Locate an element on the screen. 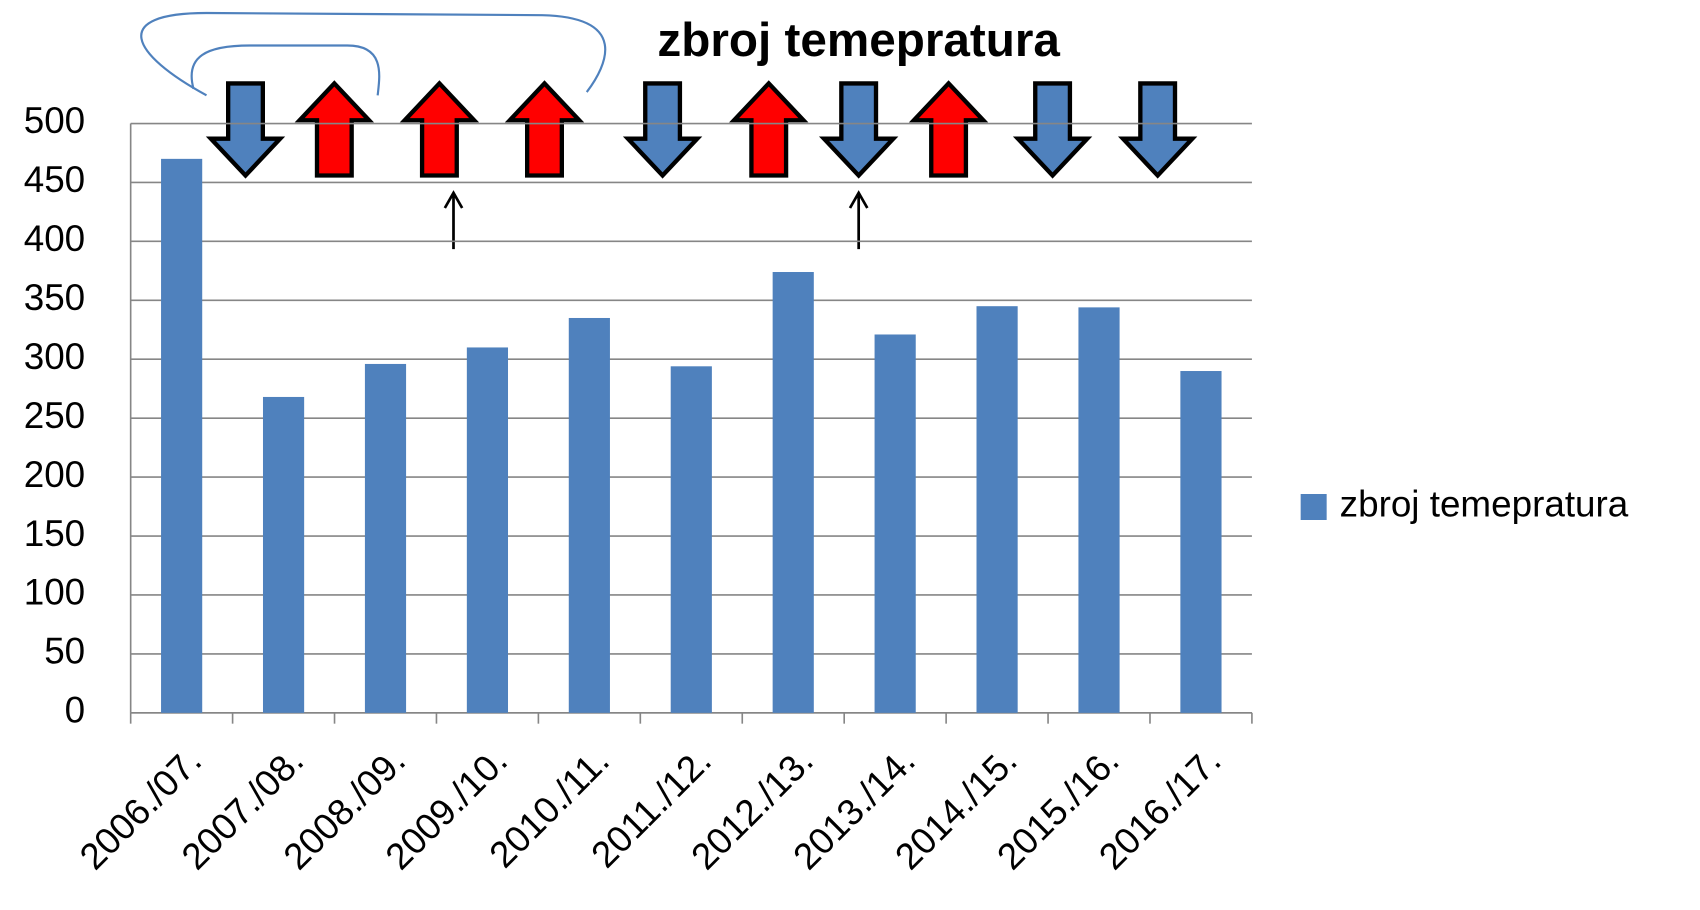 Image resolution: width=1700 pixels, height=910 pixels. y-tick-label: 450 is located at coordinates (54, 179).